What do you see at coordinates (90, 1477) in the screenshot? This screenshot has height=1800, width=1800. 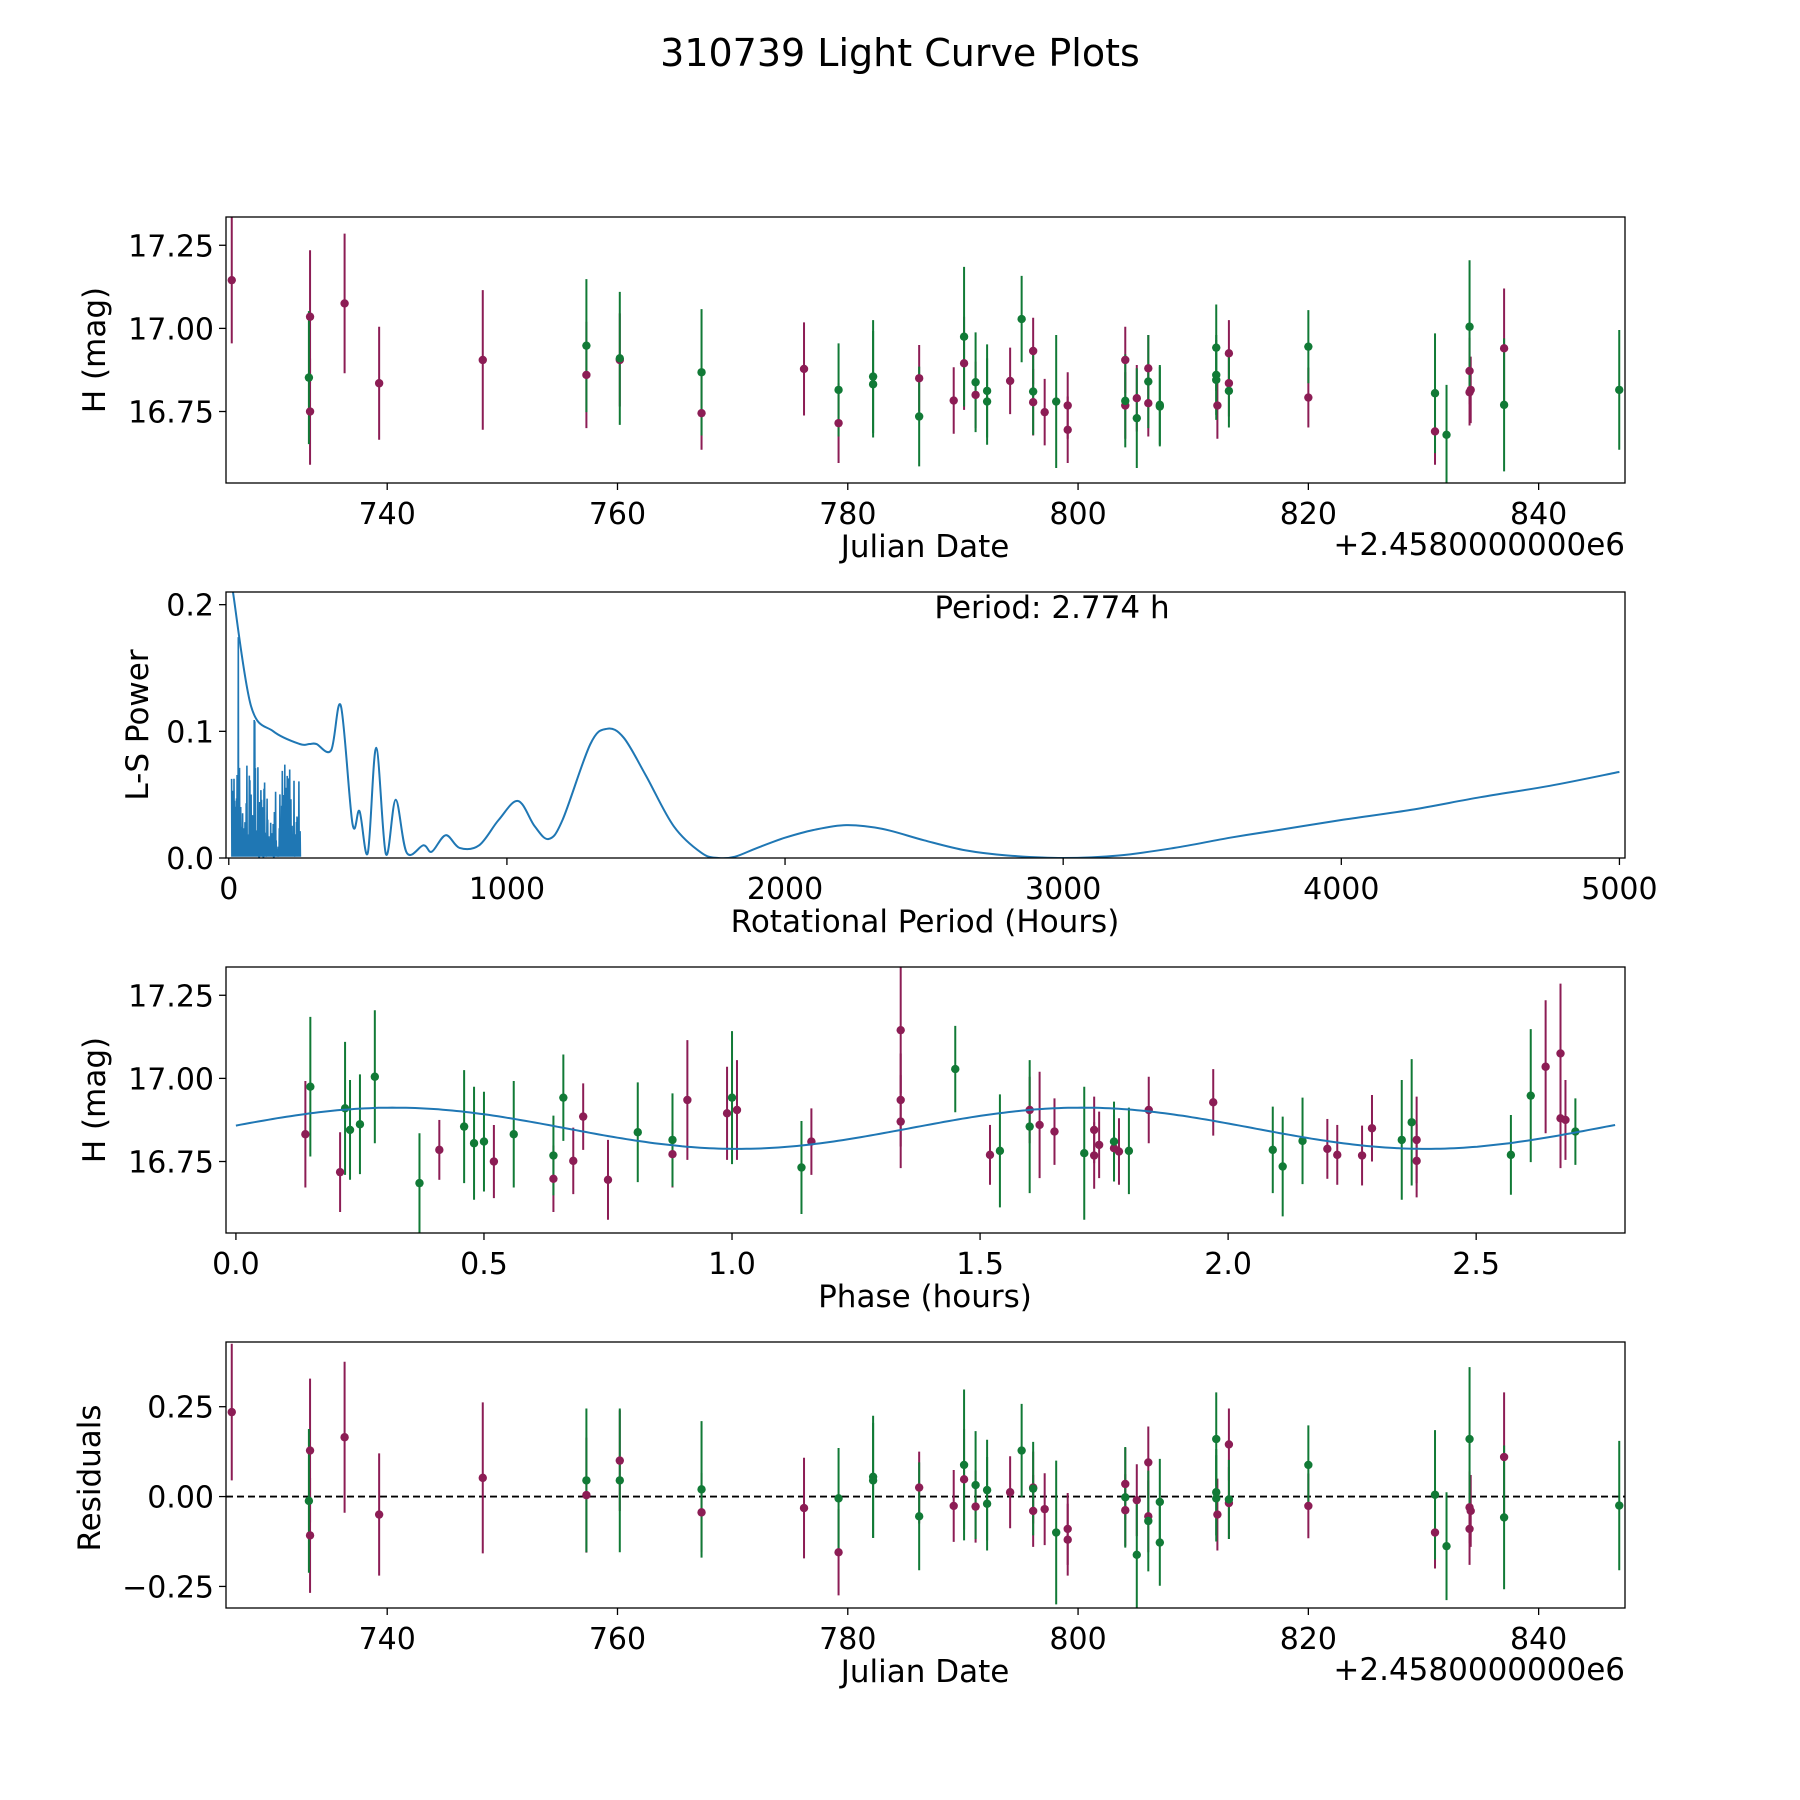 I see `residuals-ylabel: Residuals` at bounding box center [90, 1477].